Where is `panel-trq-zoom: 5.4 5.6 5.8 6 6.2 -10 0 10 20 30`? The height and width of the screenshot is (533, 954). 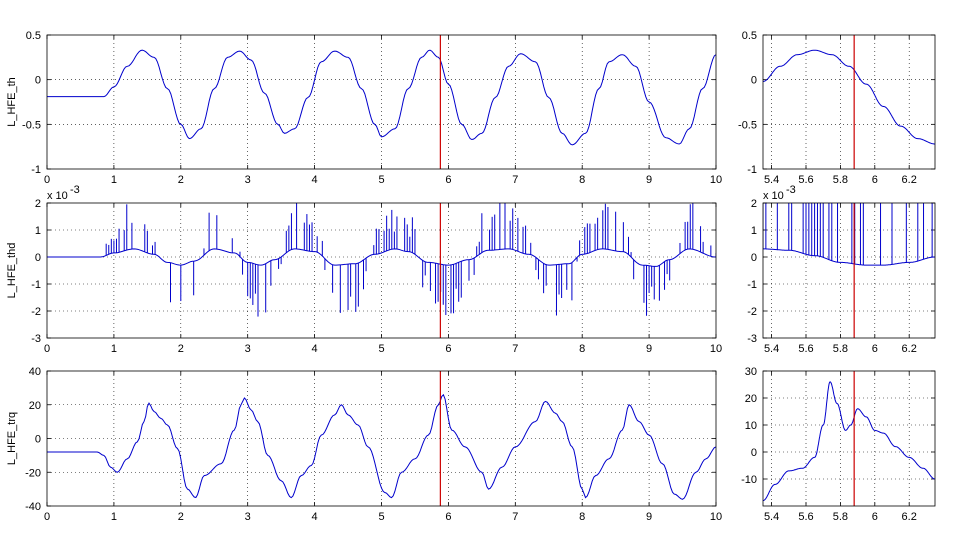
panel-trq-zoom: 5.4 5.6 5.8 6 6.2 -10 0 10 20 30 is located at coordinates (838, 444).